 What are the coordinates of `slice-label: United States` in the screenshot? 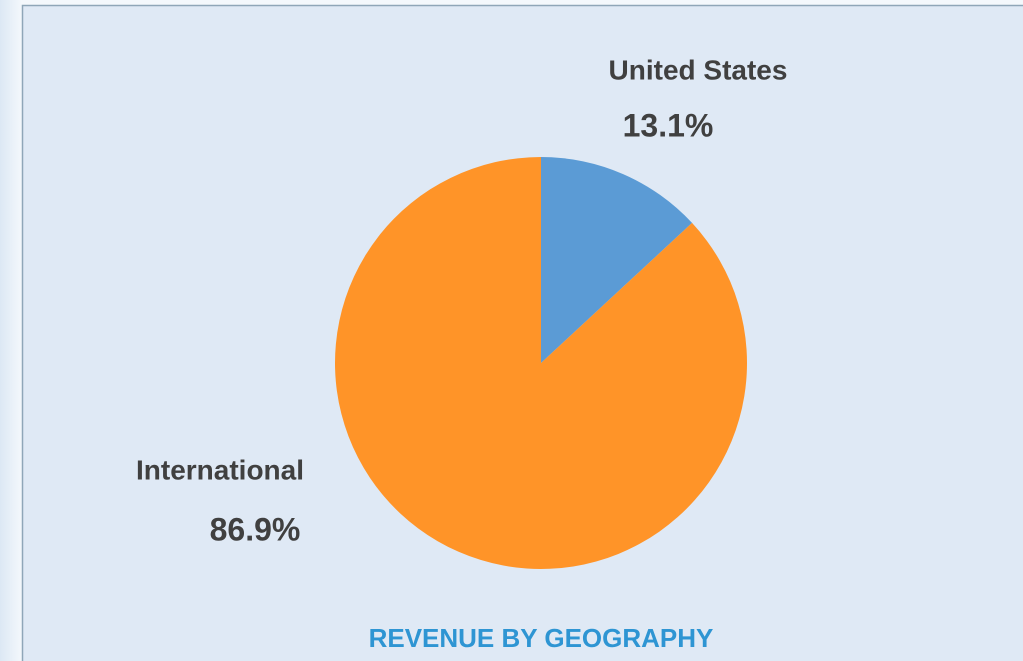 It's located at (698, 69).